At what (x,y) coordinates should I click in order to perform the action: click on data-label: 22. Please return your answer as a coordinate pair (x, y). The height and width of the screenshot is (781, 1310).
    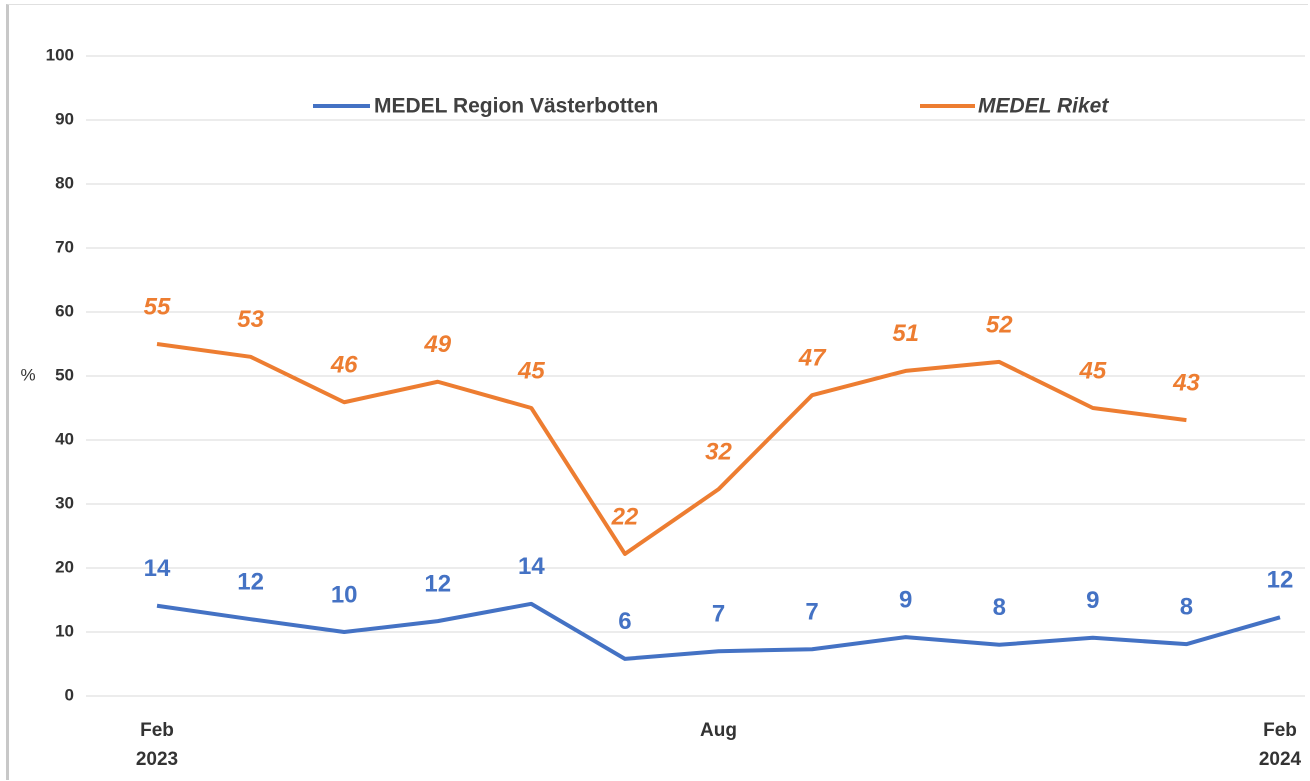
    Looking at the image, I should click on (625, 516).